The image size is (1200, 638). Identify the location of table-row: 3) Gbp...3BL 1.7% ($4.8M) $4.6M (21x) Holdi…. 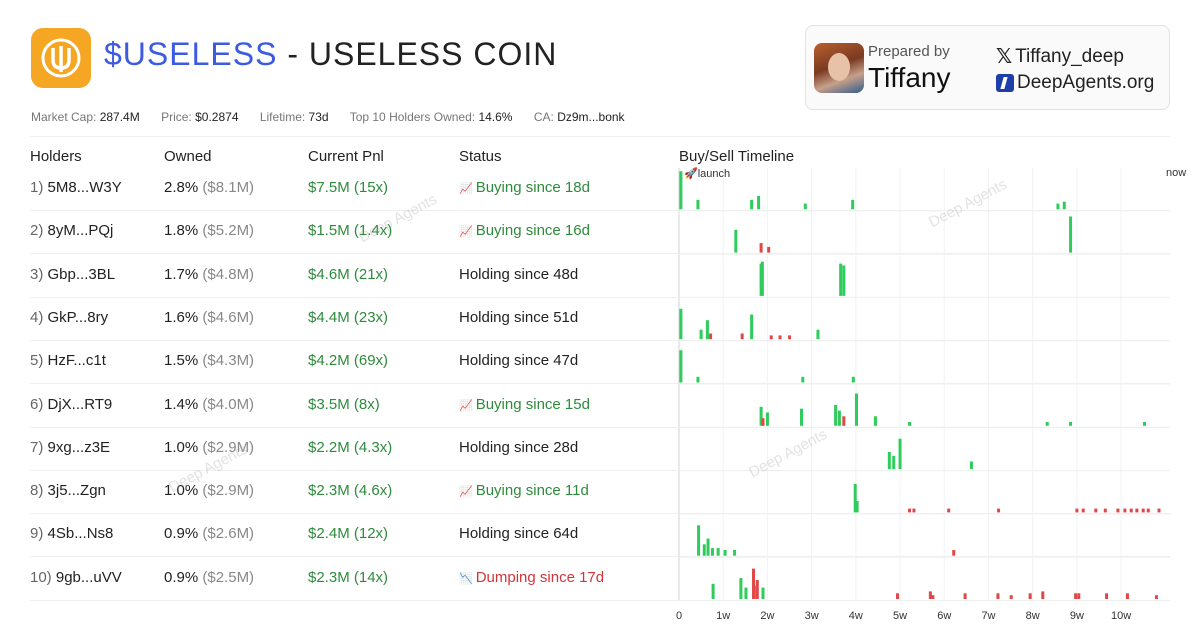
(600, 276).